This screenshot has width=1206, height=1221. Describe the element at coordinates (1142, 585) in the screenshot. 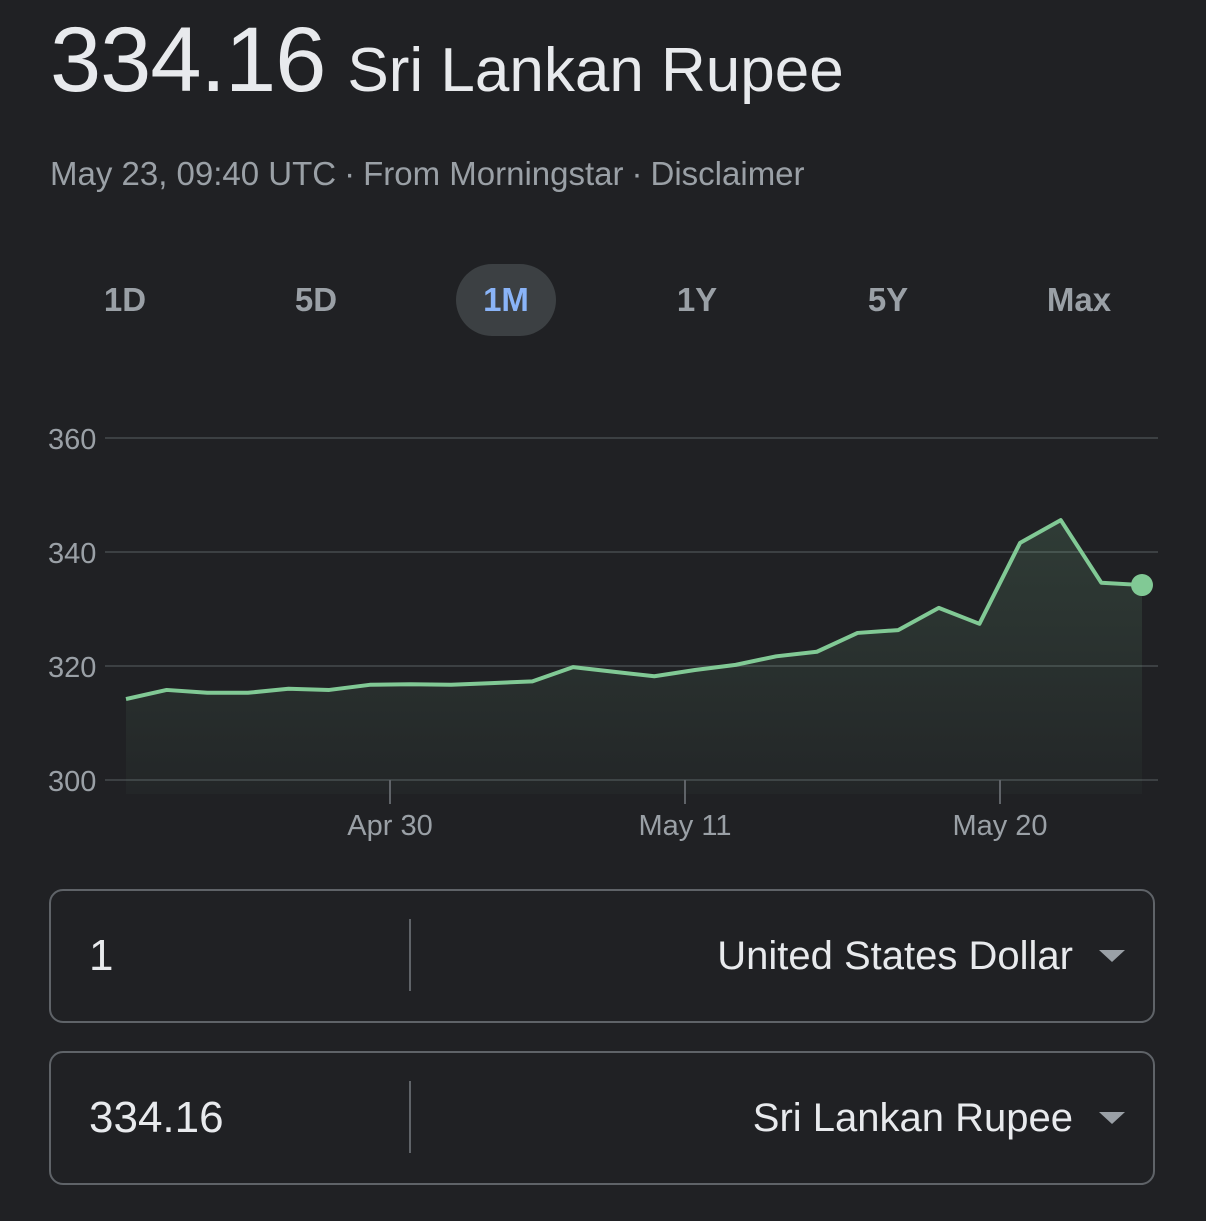

I see `latest-point-marker` at that location.